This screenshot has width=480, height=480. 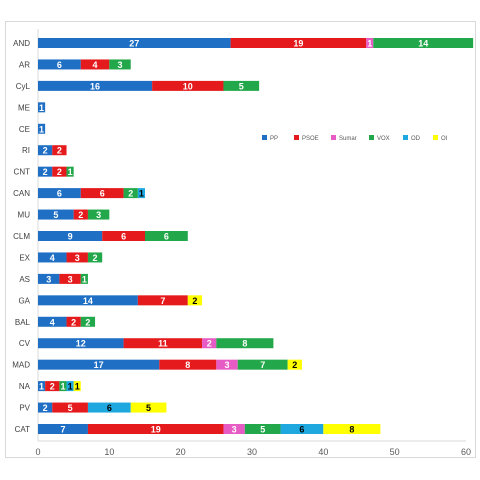 I want to click on category-label: AS, so click(x=24, y=279).